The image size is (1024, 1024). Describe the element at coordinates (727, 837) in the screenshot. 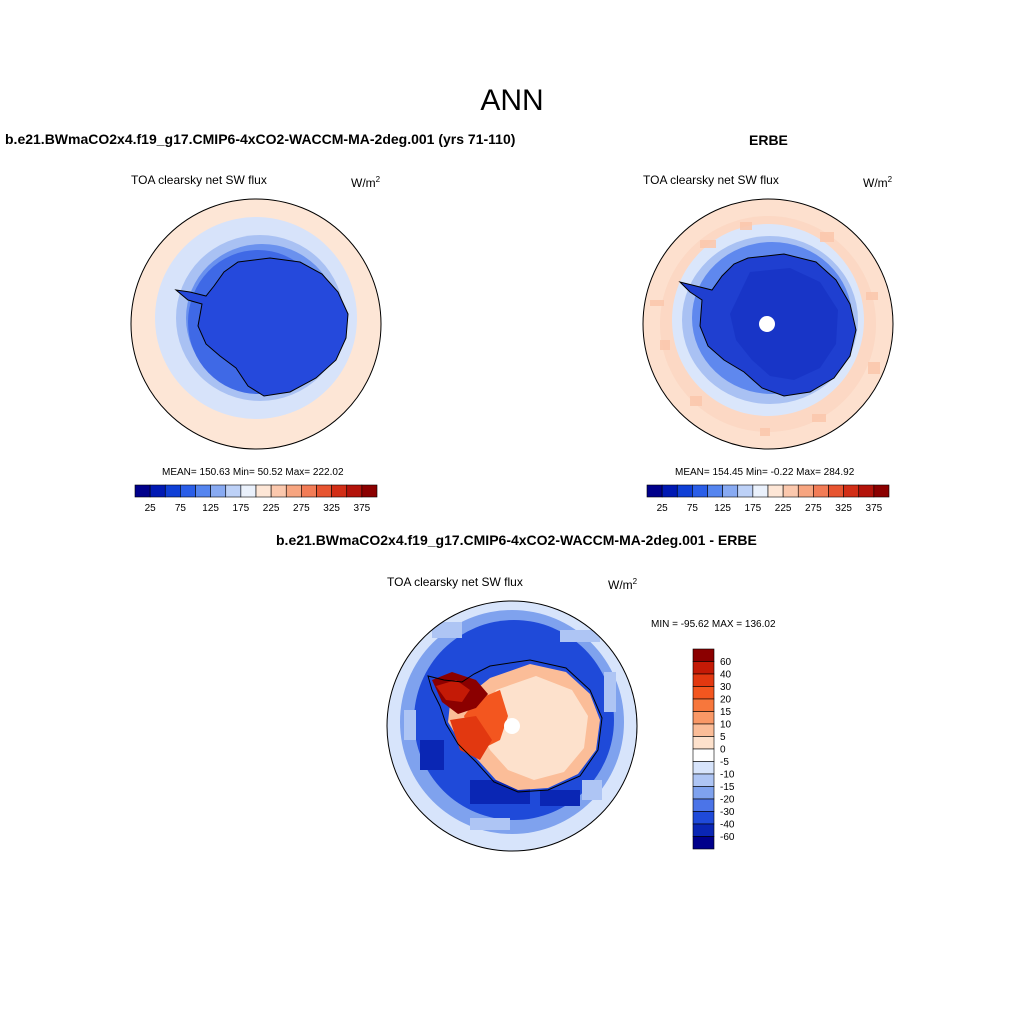

I see `diff-colorbar-label: -60` at that location.